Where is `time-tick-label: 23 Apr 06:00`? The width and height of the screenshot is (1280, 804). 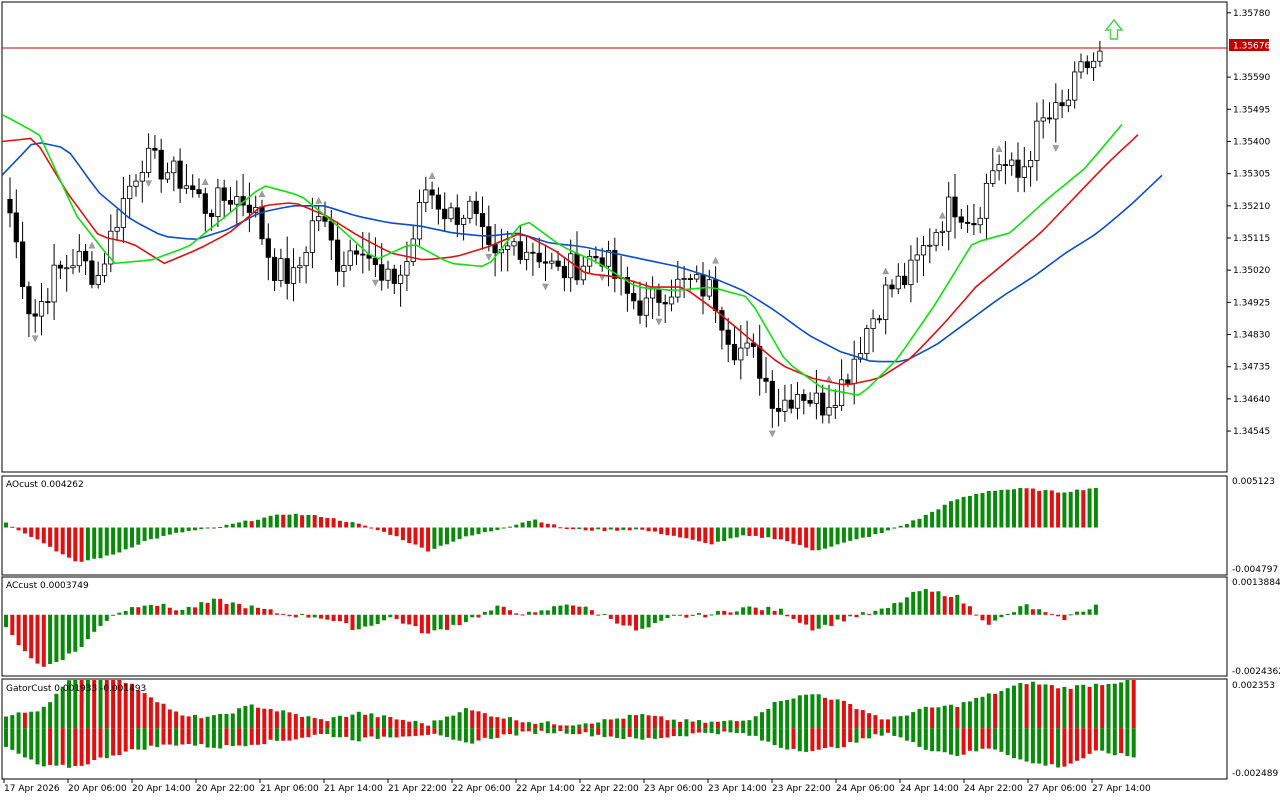
time-tick-label: 23 Apr 06:00 is located at coordinates (673, 789).